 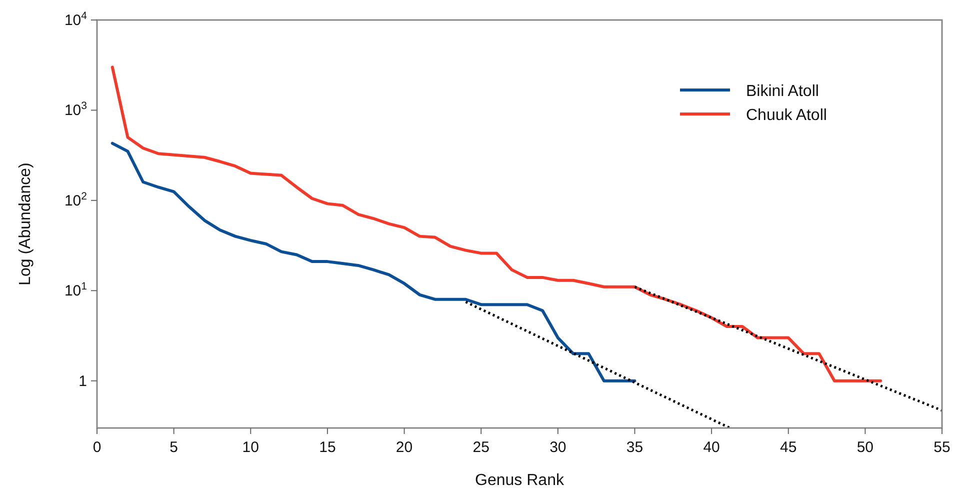 I want to click on y-axis-title: Log (Abundance), so click(x=25, y=224).